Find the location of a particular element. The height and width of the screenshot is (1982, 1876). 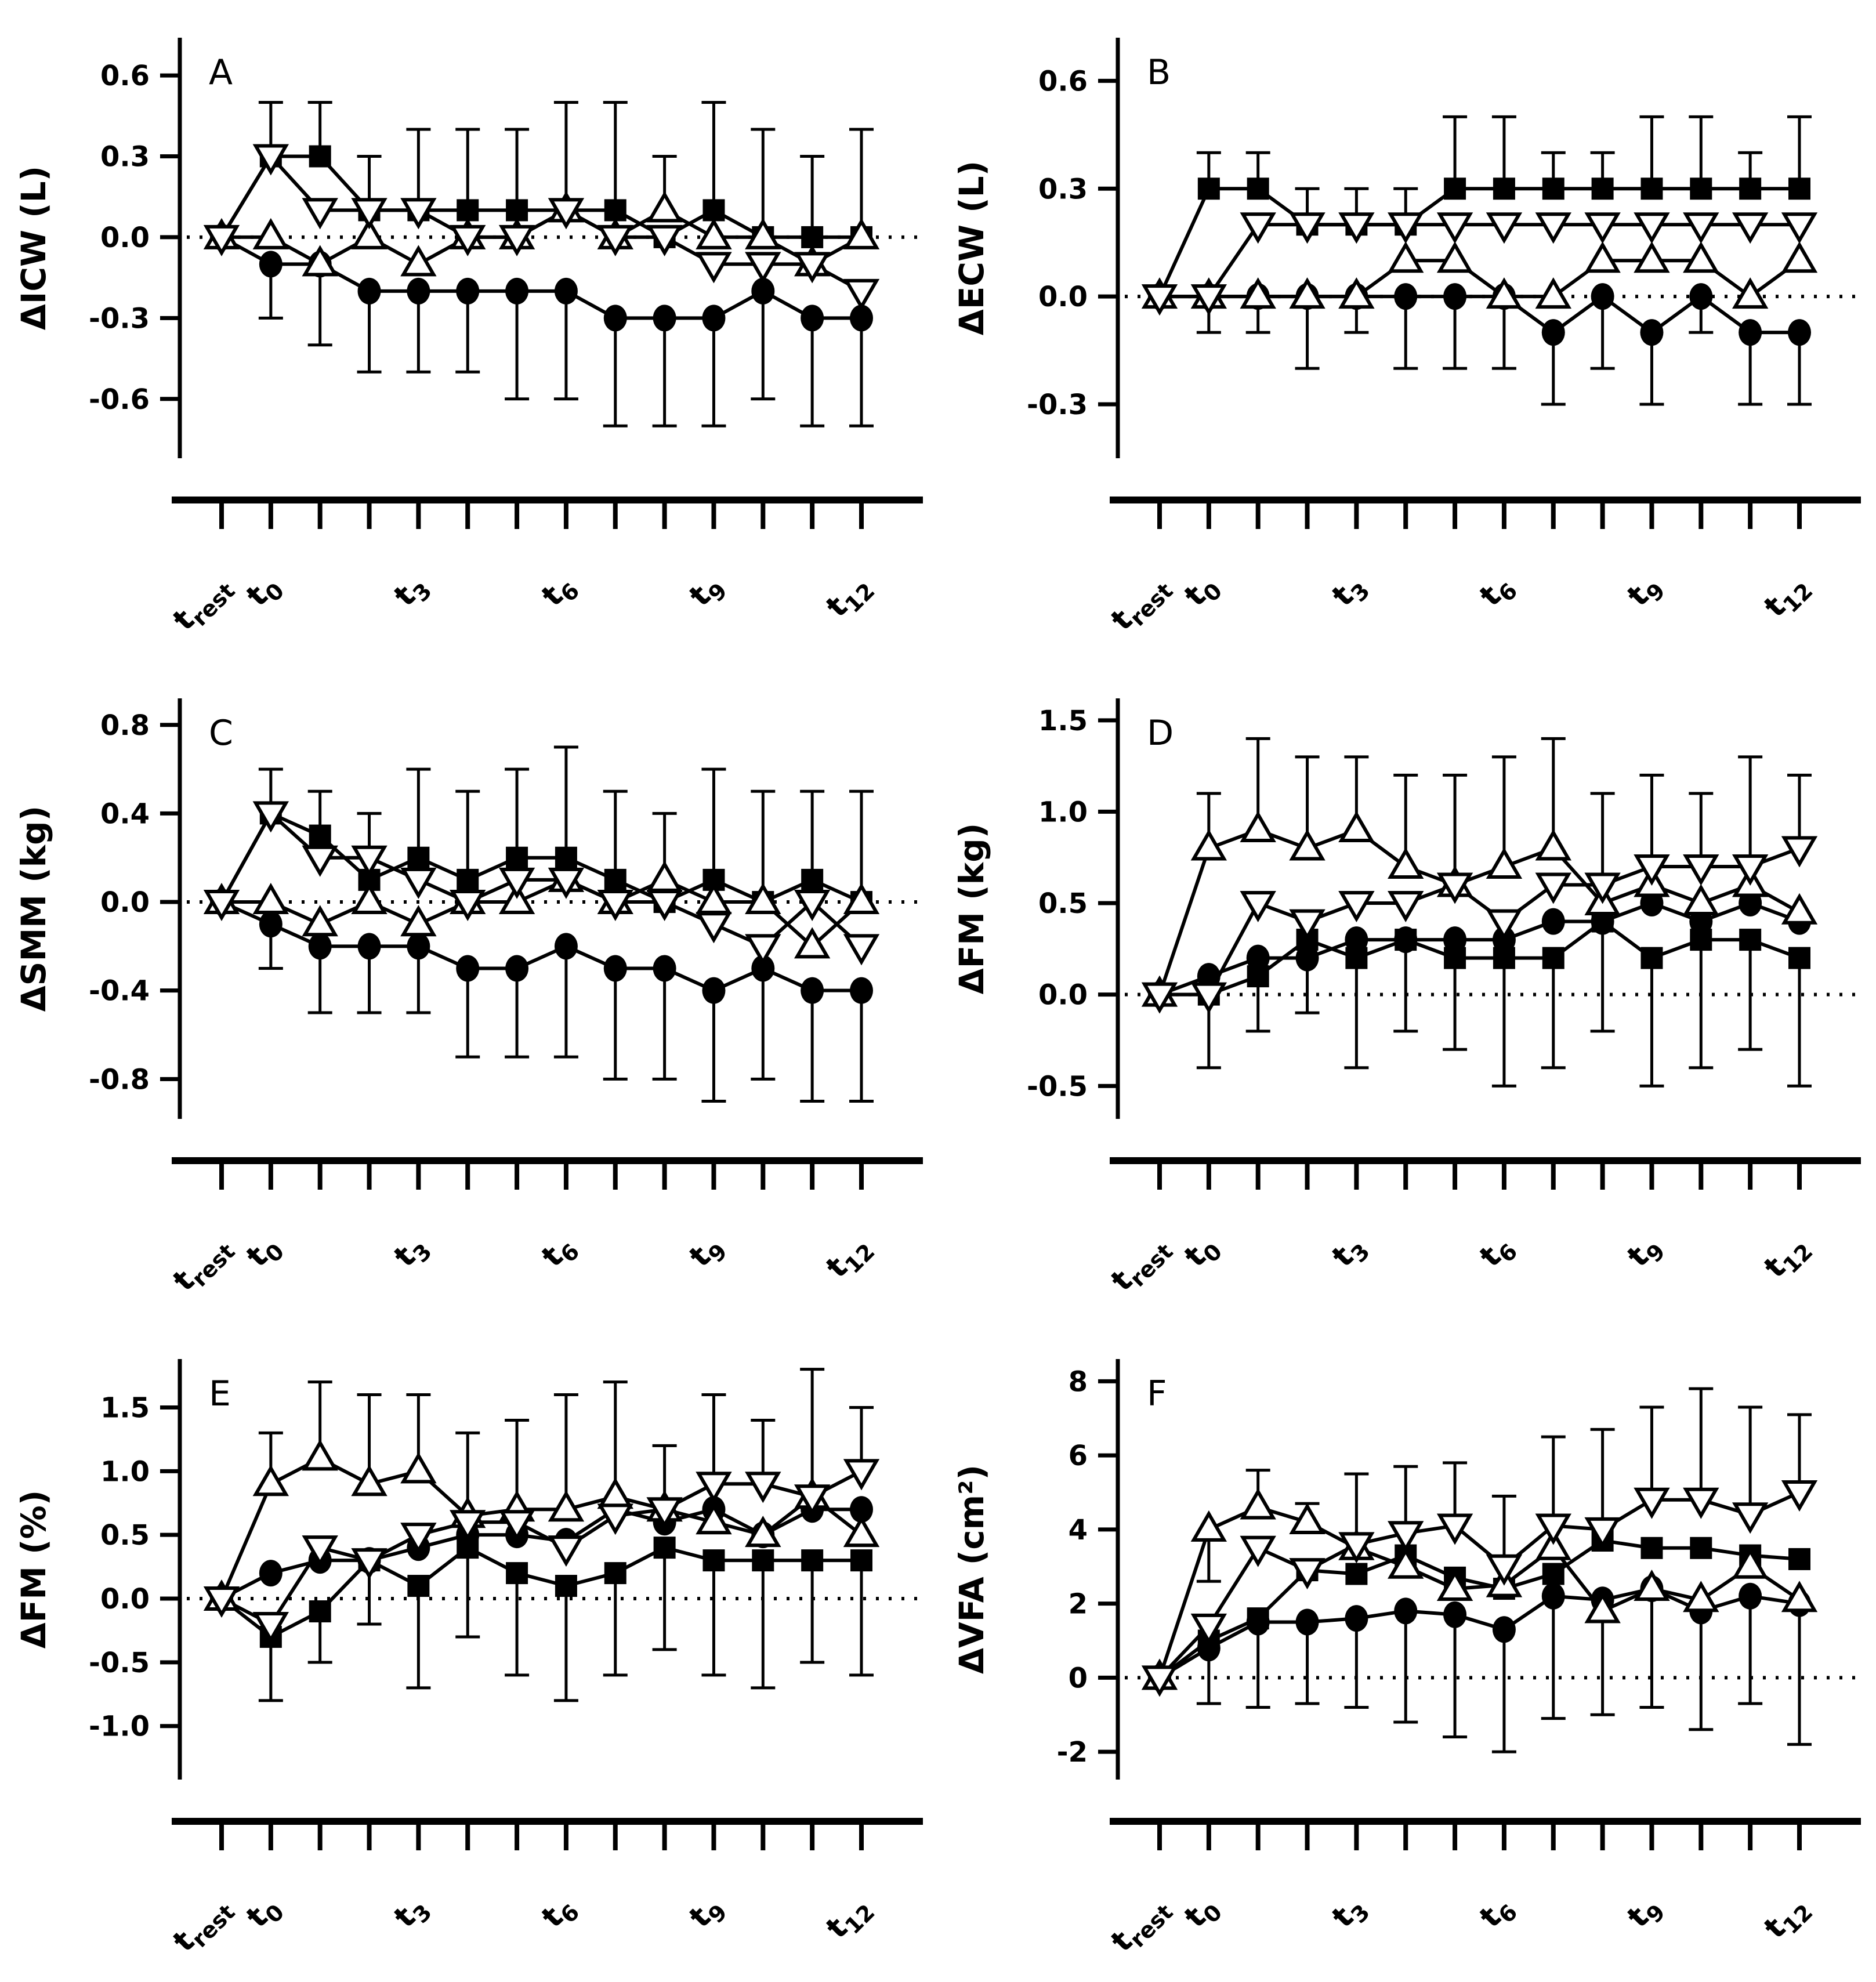

x-tick-label: trest is located at coordinates (203, 1266).